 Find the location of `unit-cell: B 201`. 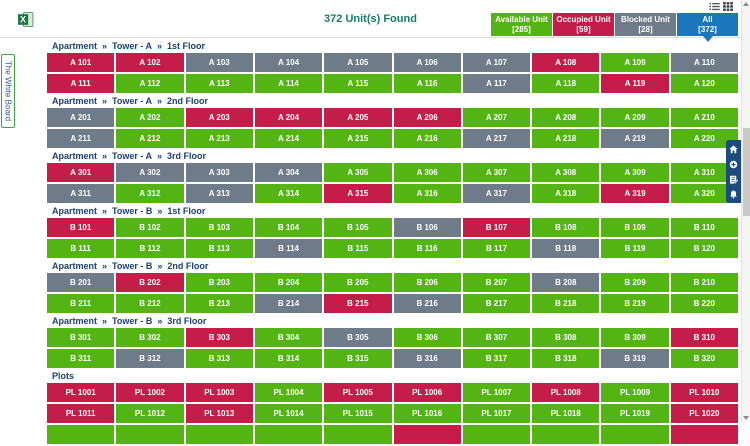

unit-cell: B 201 is located at coordinates (81, 282).